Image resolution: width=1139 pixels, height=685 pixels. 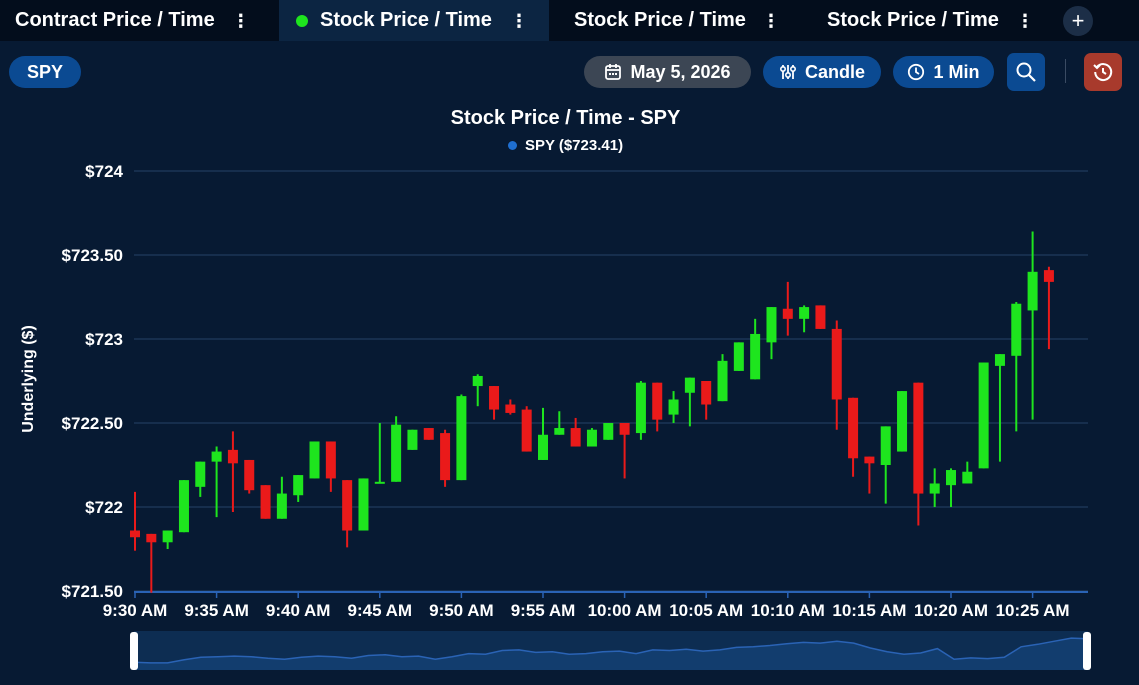 I want to click on chart-title: Stock Price / Time - SPY, so click(x=565, y=118).